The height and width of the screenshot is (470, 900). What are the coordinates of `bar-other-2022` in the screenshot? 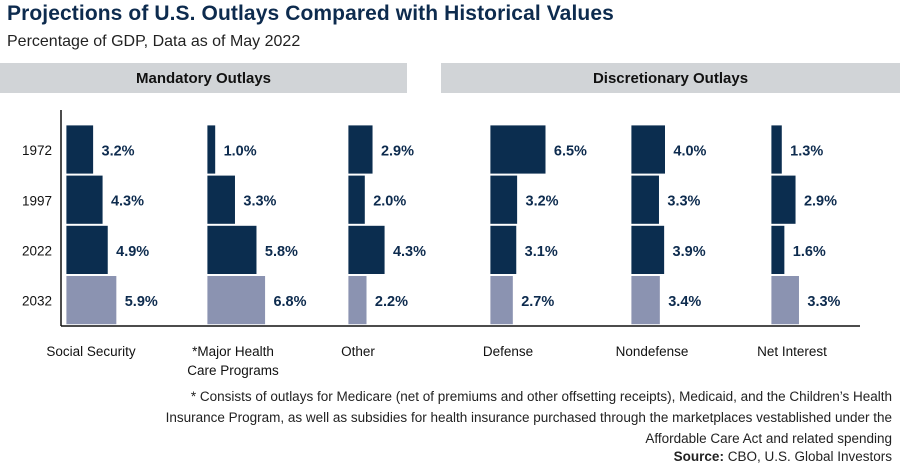 It's located at (366, 249).